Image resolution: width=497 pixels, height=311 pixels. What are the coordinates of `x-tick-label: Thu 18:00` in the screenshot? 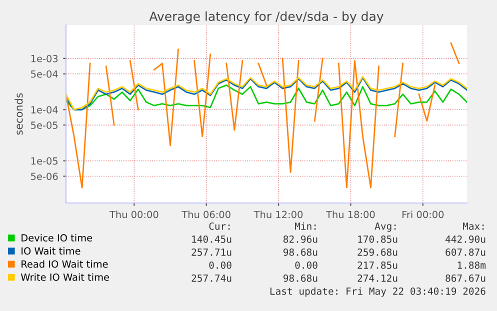 It's located at (350, 214).